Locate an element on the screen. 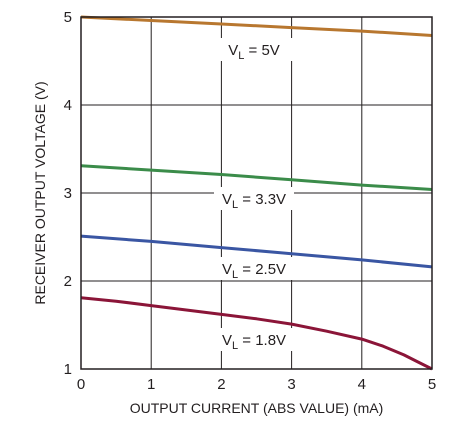  series-label: VL = 1.8V is located at coordinates (254, 342).